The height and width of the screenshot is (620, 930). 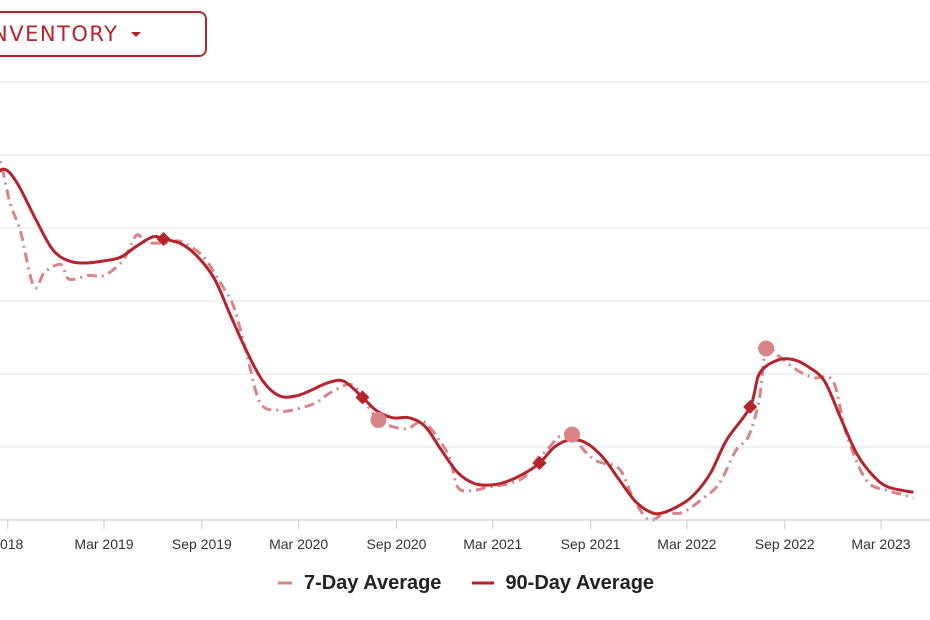 I want to click on x-tick-label: Mar 2023, so click(x=880, y=544).